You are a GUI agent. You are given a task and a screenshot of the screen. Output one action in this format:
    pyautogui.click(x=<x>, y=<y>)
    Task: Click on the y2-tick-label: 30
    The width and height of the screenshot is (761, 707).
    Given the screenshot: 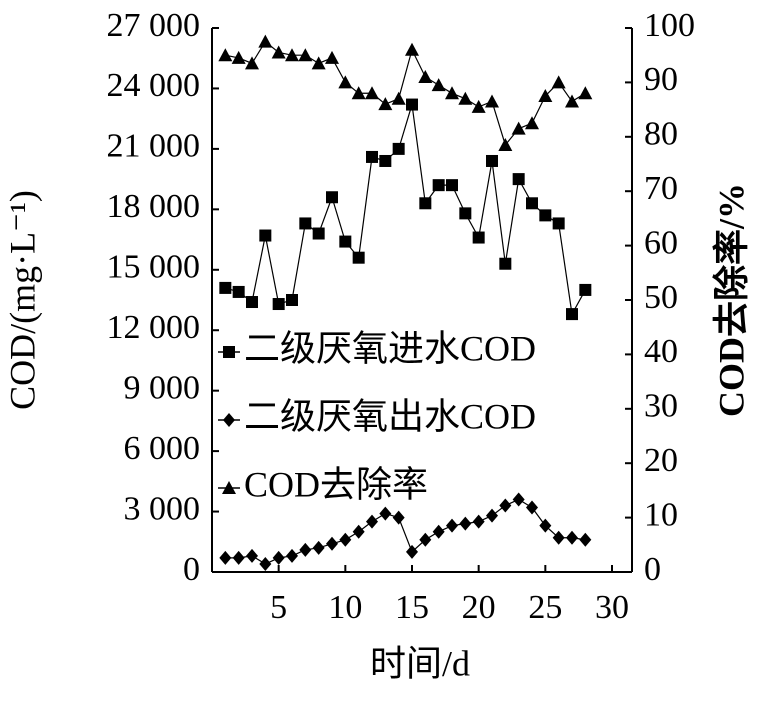 What is the action you would take?
    pyautogui.click(x=661, y=406)
    